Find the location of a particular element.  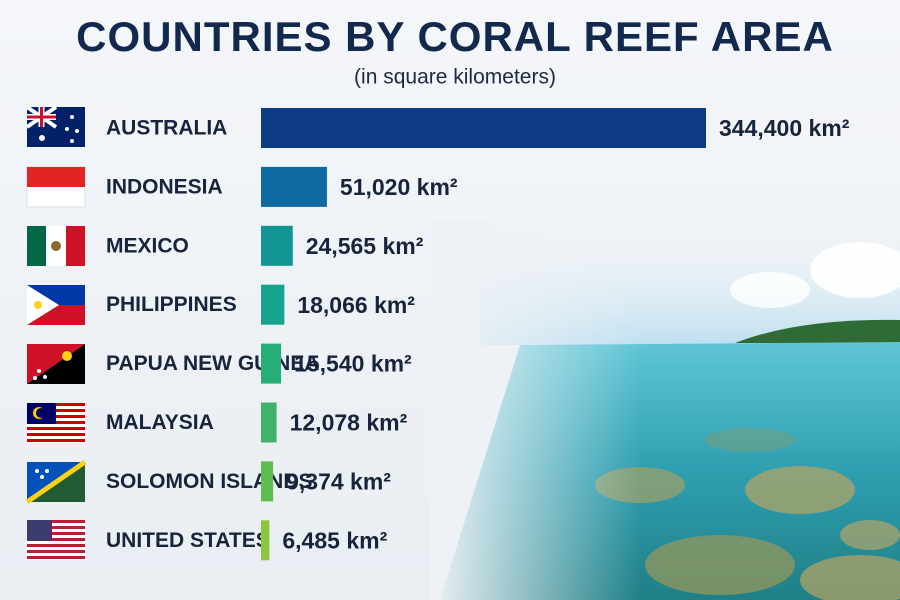

category-label: MEXICO is located at coordinates (147, 245).